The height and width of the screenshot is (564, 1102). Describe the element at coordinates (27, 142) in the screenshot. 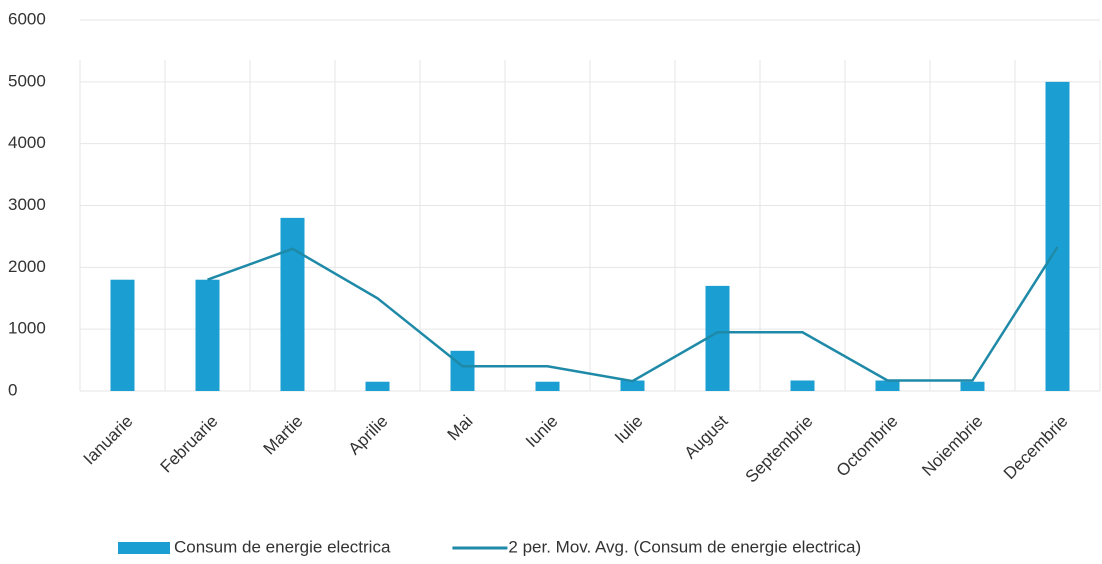

I see `y-tick-label: 4000` at that location.